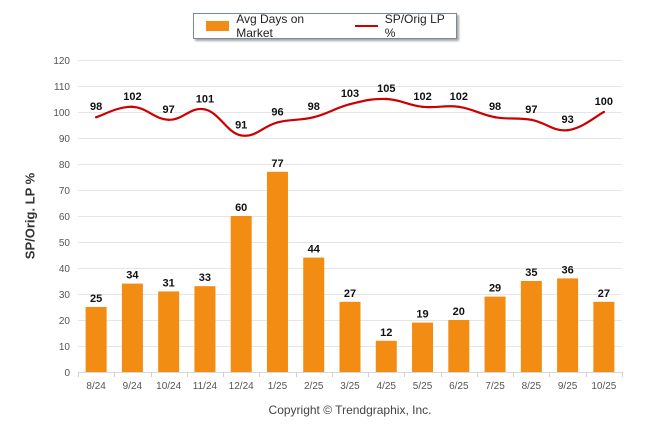 The height and width of the screenshot is (434, 646). Describe the element at coordinates (422, 315) in the screenshot. I see `bar-data-label: 19` at that location.